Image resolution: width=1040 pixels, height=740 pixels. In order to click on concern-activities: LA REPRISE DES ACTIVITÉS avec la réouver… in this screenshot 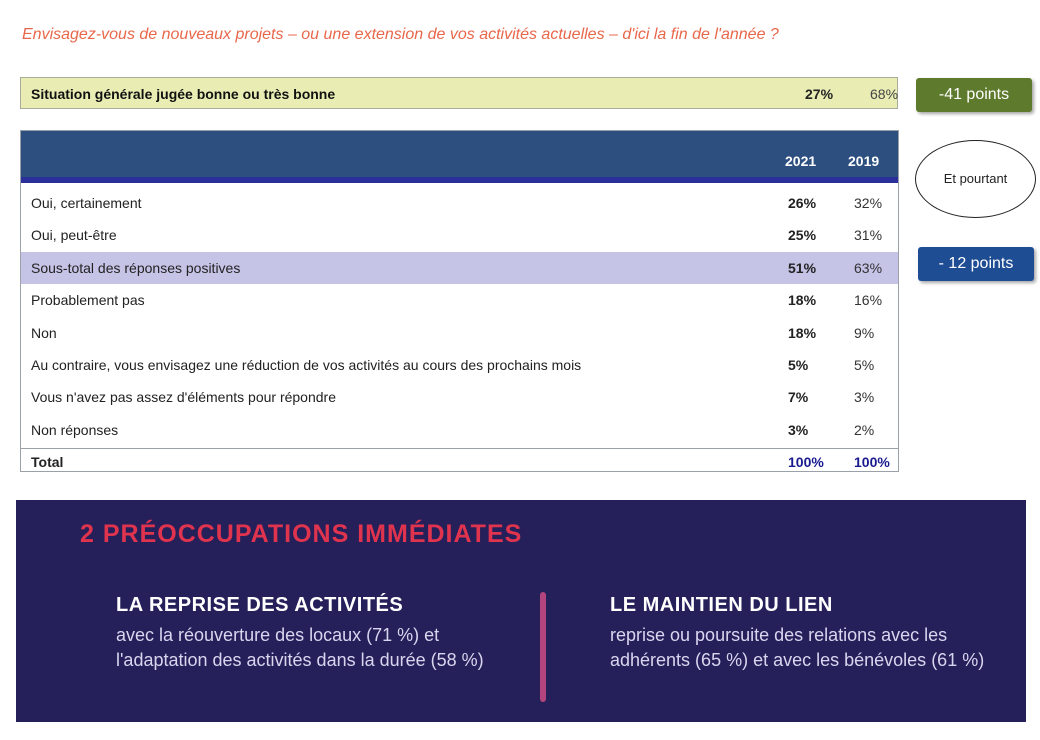, I will do `click(316, 633)`.